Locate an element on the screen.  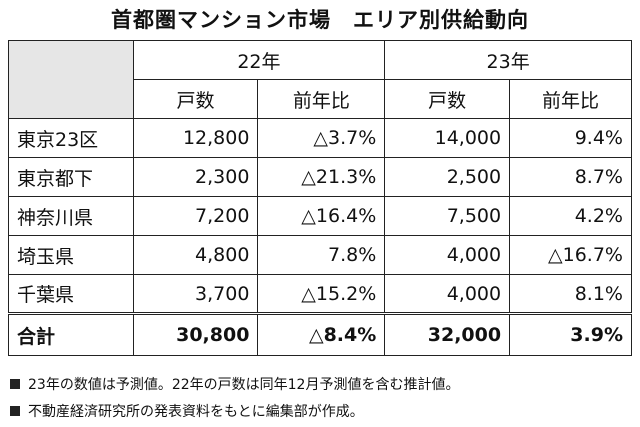
cell: △15.2% is located at coordinates (321, 294).